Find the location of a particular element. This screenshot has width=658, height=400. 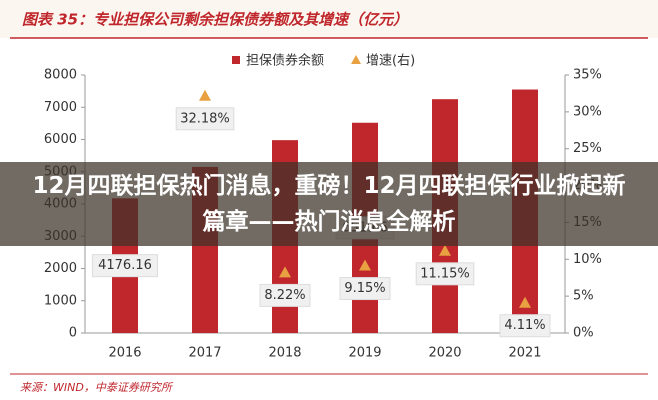

x-tick-label: 2017 is located at coordinates (204, 353).